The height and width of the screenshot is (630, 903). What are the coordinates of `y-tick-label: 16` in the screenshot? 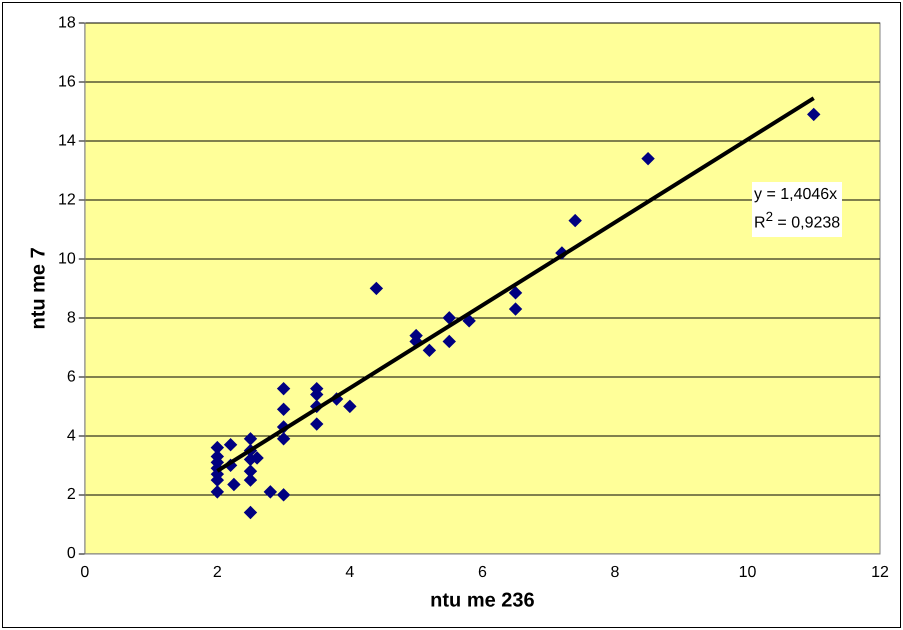 It's located at (67, 81).